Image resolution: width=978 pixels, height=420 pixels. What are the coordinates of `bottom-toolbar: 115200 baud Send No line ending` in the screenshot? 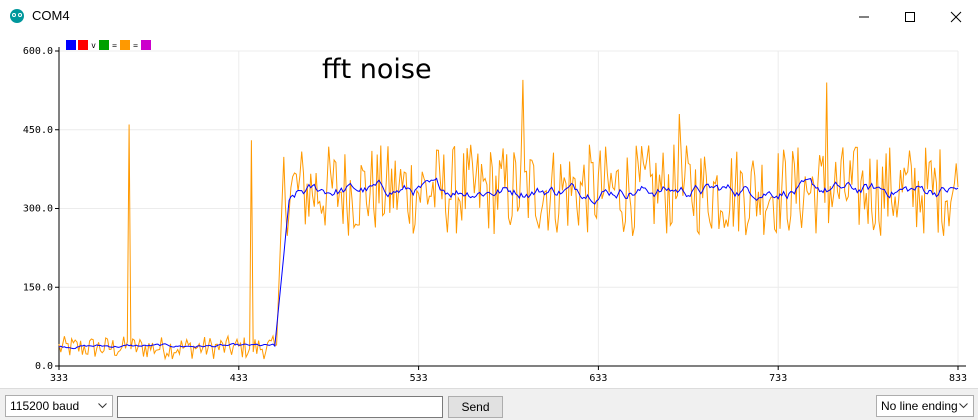 It's located at (489, 404).